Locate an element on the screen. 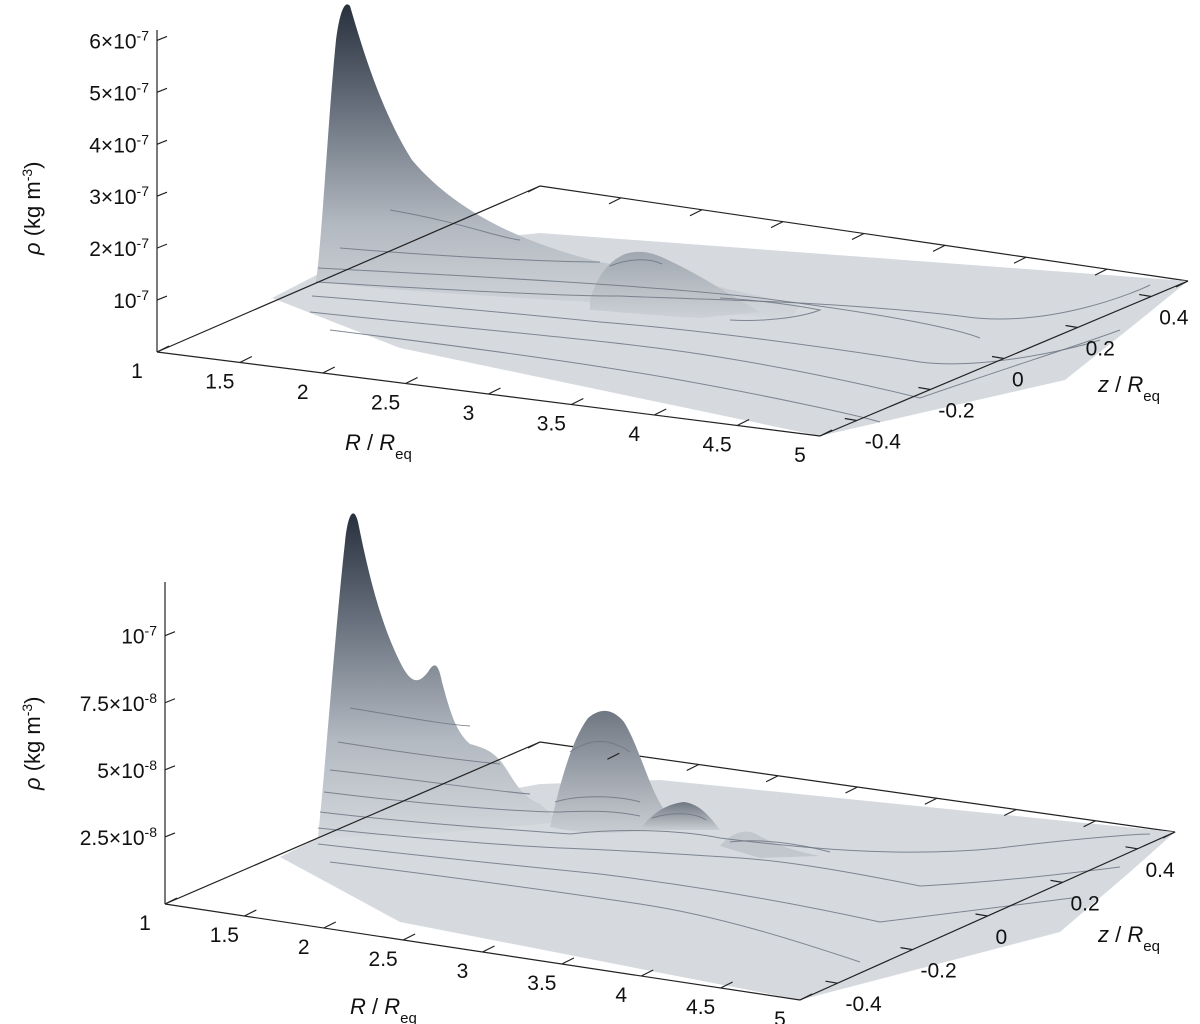  back-axis-ticks is located at coordinates (851, 790).